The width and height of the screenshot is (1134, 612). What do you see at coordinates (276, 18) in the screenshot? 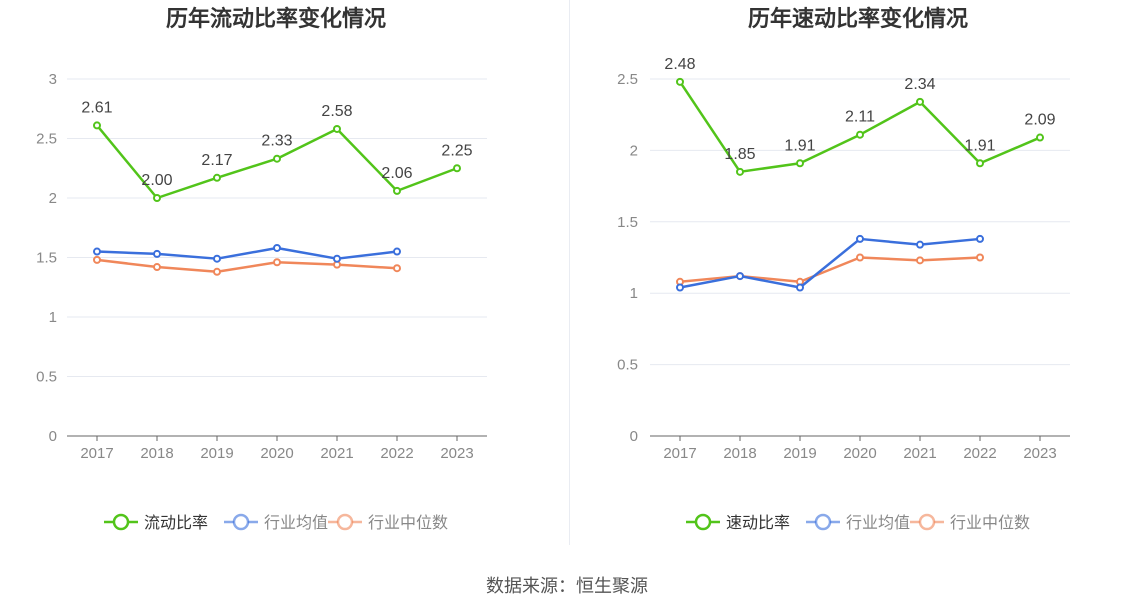
I see `chart-title: 历年流动比率变化情况` at bounding box center [276, 18].